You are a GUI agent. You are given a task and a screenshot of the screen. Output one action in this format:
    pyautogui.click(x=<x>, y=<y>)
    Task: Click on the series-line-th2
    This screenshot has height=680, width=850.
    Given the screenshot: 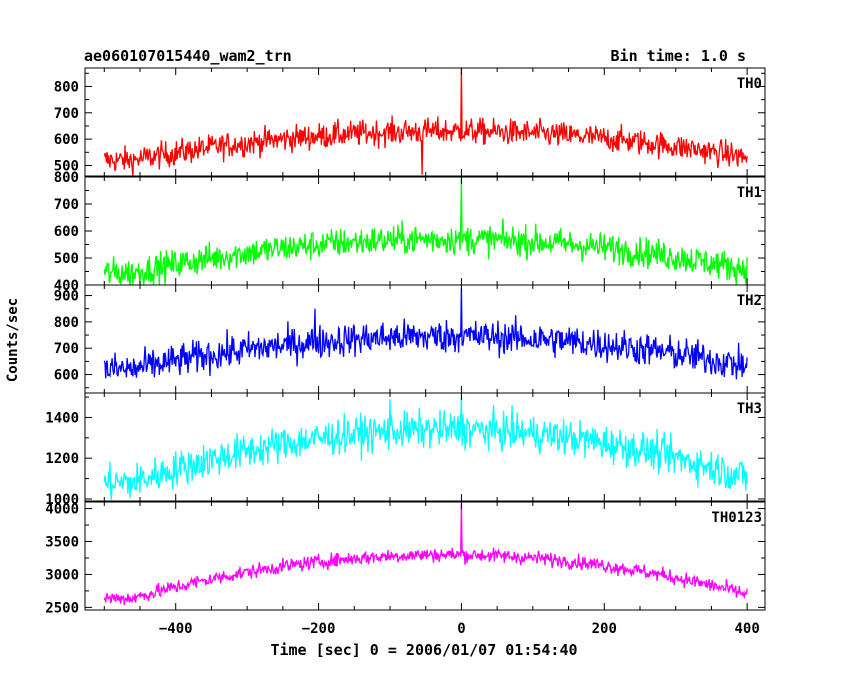 What is the action you would take?
    pyautogui.click(x=425, y=333)
    